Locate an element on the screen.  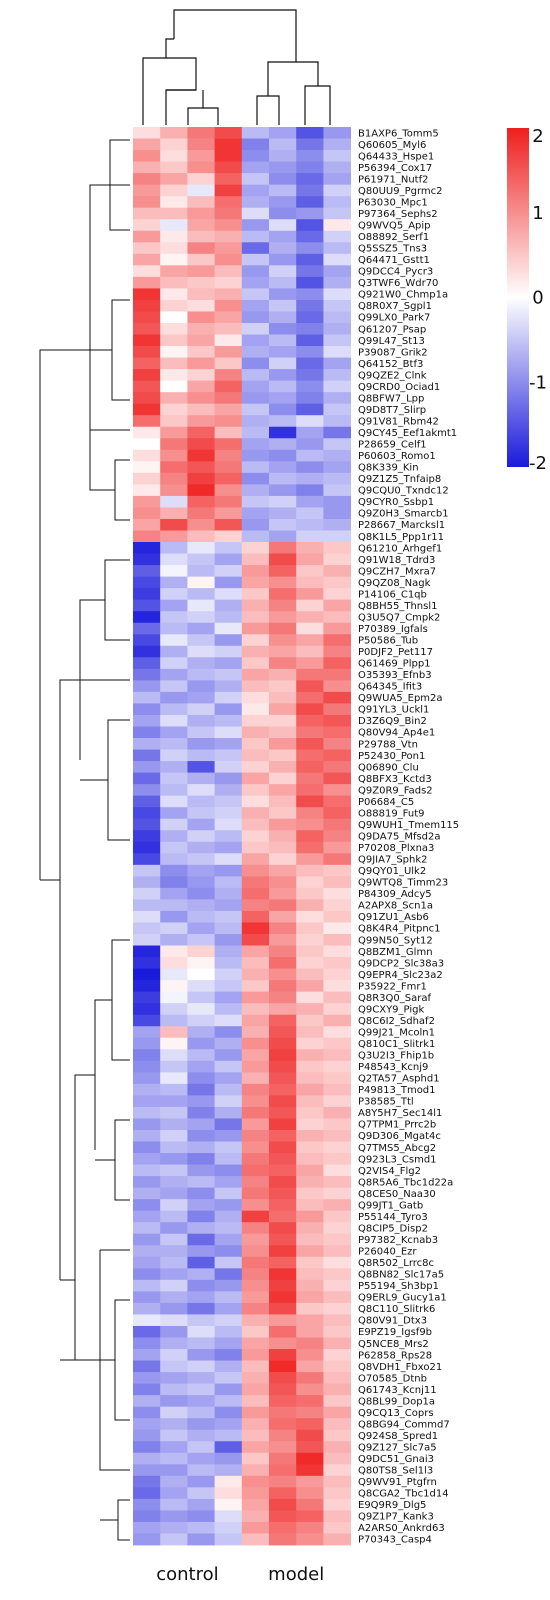
row-label: Q9QY01_Ulk2 is located at coordinates (392, 871).